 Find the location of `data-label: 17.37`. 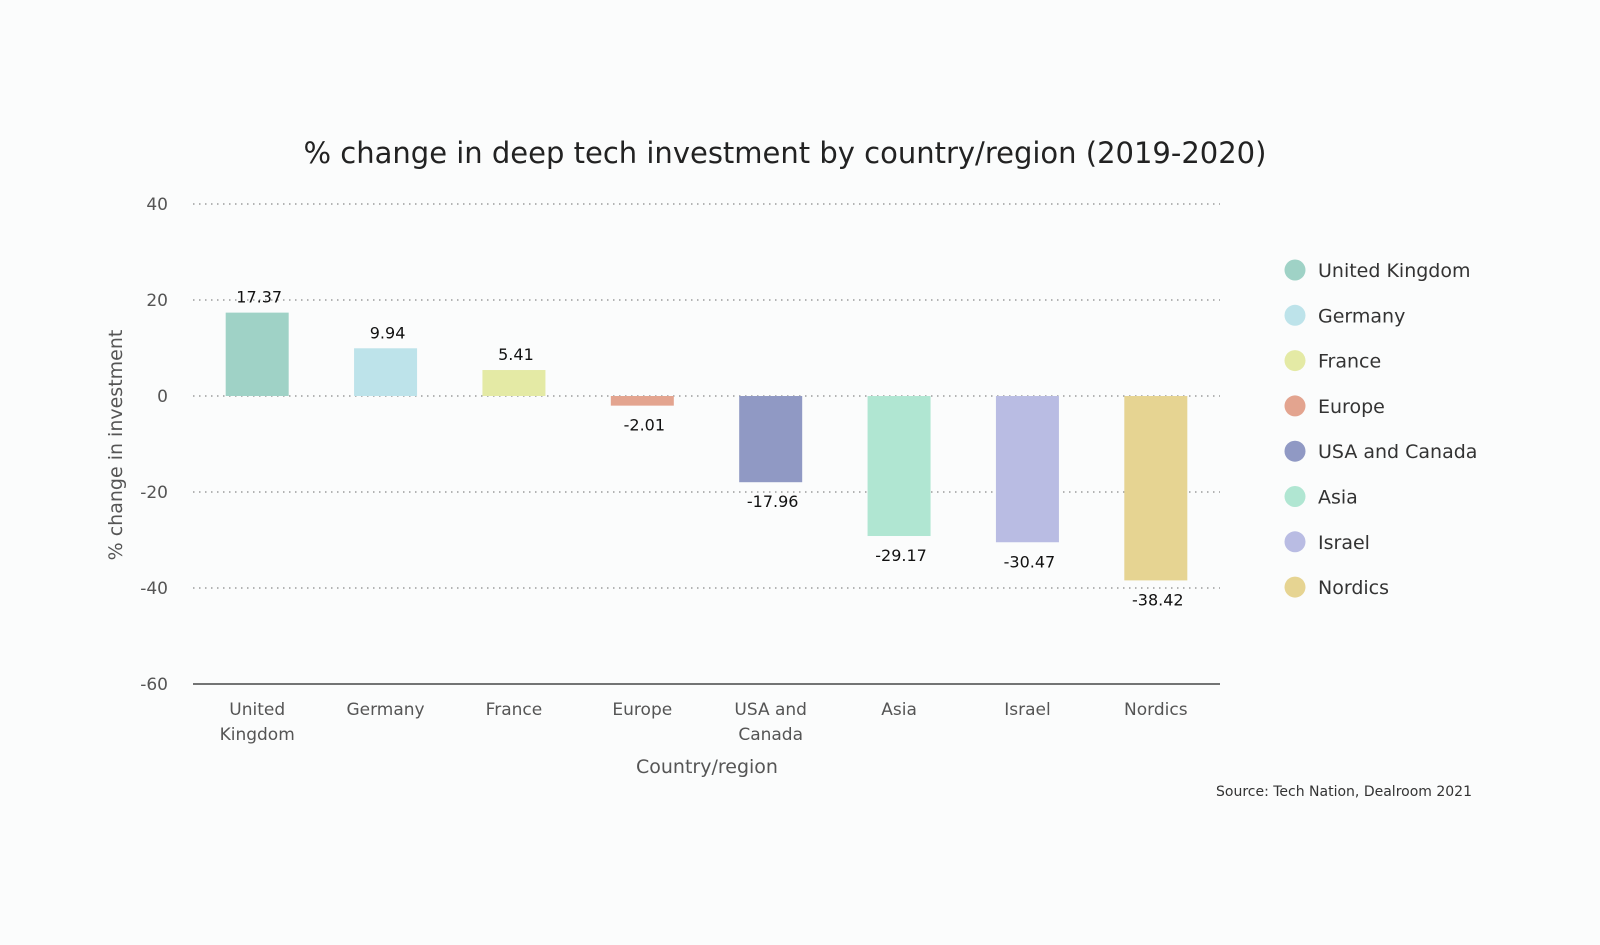

data-label: 17.37 is located at coordinates (259, 297).